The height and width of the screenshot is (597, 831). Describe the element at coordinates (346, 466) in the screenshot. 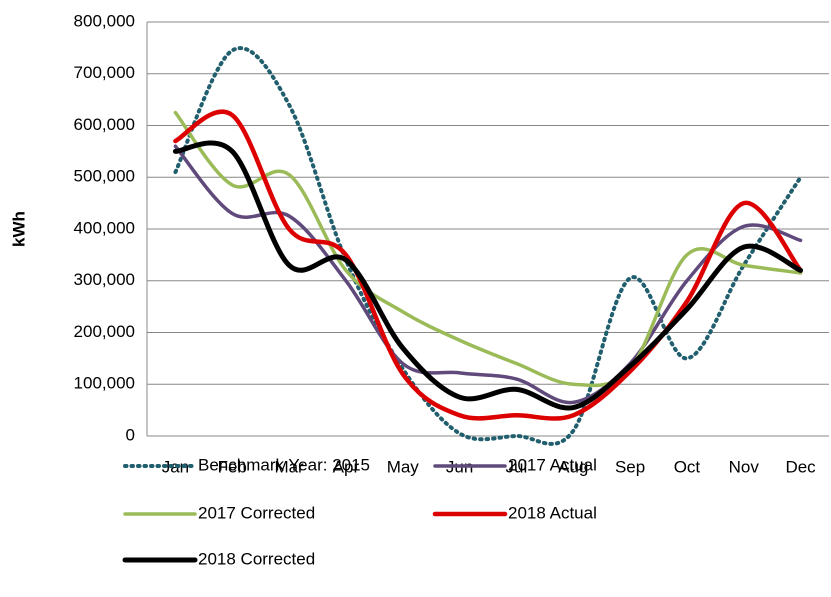

I see `x-tick-label: Apr` at that location.